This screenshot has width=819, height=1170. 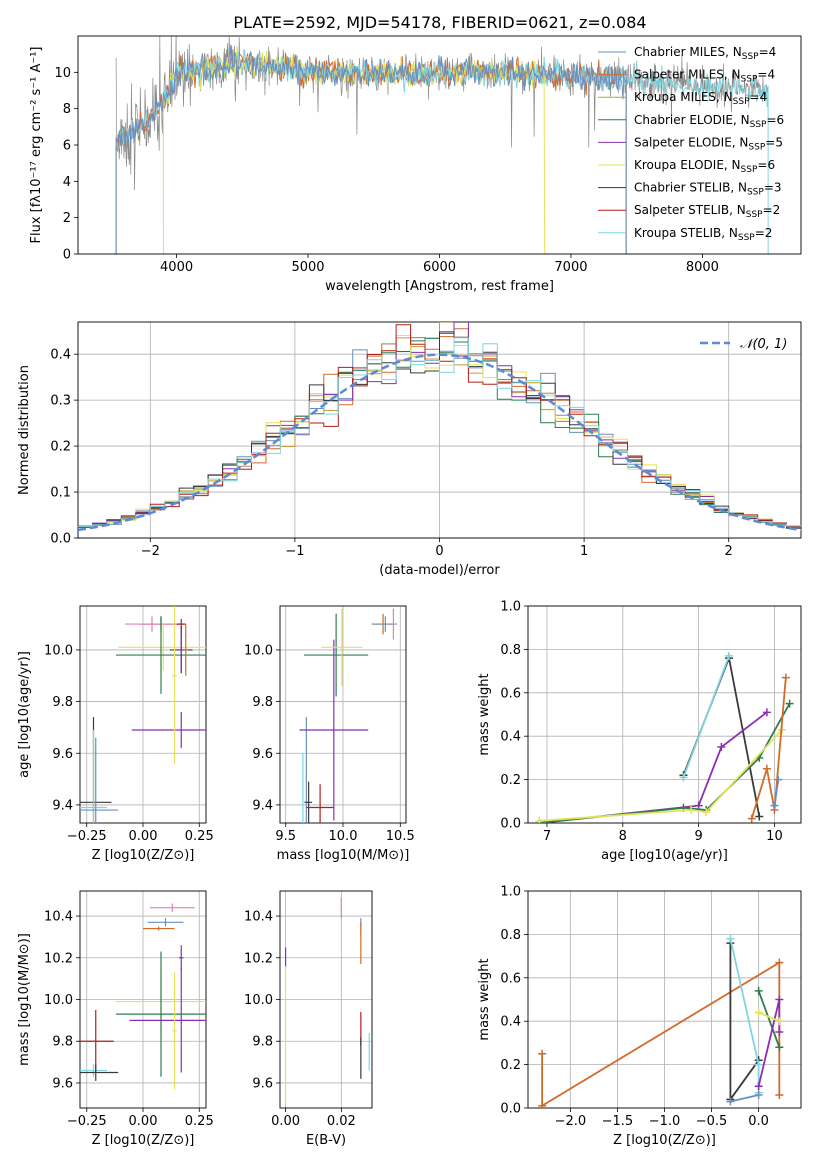 What do you see at coordinates (341, 1121) in the screenshot?
I see `x-tick-label: 0.02` at bounding box center [341, 1121].